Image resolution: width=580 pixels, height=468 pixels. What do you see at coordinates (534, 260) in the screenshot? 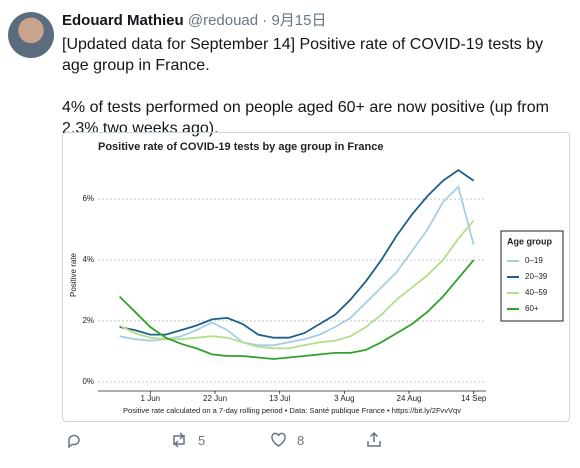
I see `legend-label: 0–19` at bounding box center [534, 260].